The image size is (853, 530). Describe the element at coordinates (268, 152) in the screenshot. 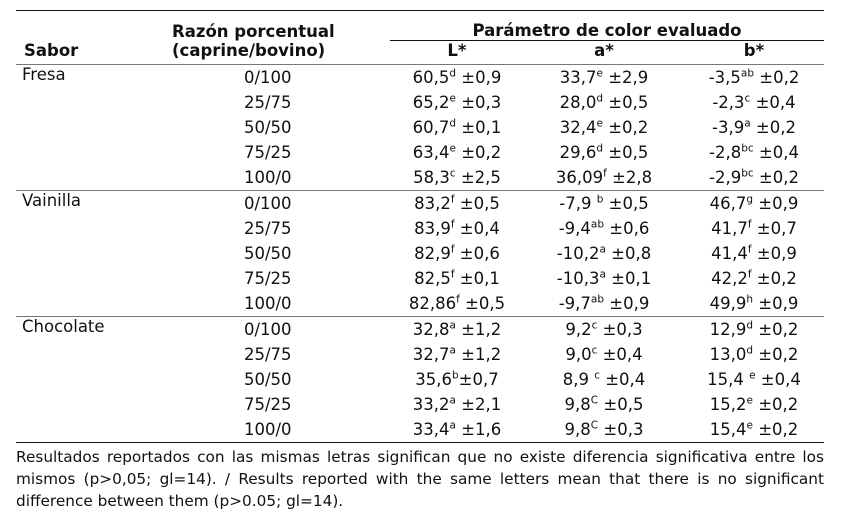

I see `razon-cell: 75/25` at that location.